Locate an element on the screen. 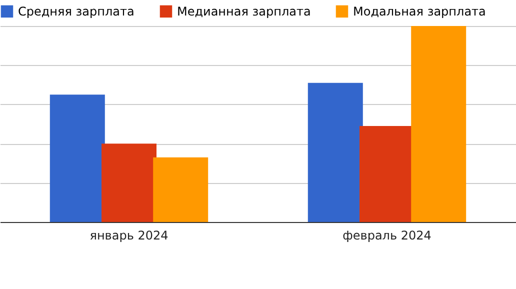  x-tick-label: февраль 2024 is located at coordinates (387, 235).